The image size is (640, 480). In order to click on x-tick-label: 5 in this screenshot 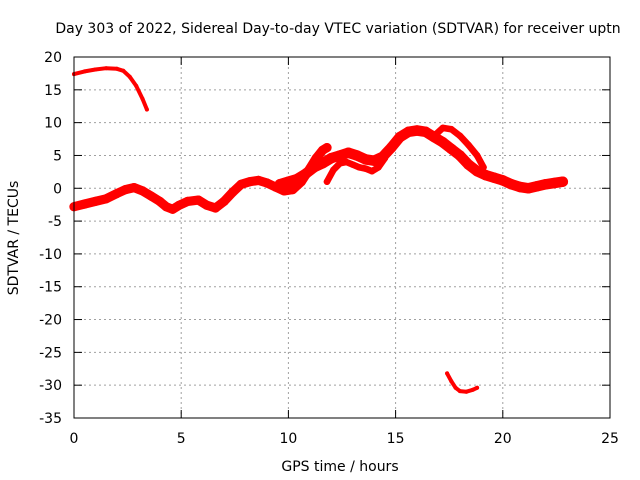, I will do `click(181, 439)`.